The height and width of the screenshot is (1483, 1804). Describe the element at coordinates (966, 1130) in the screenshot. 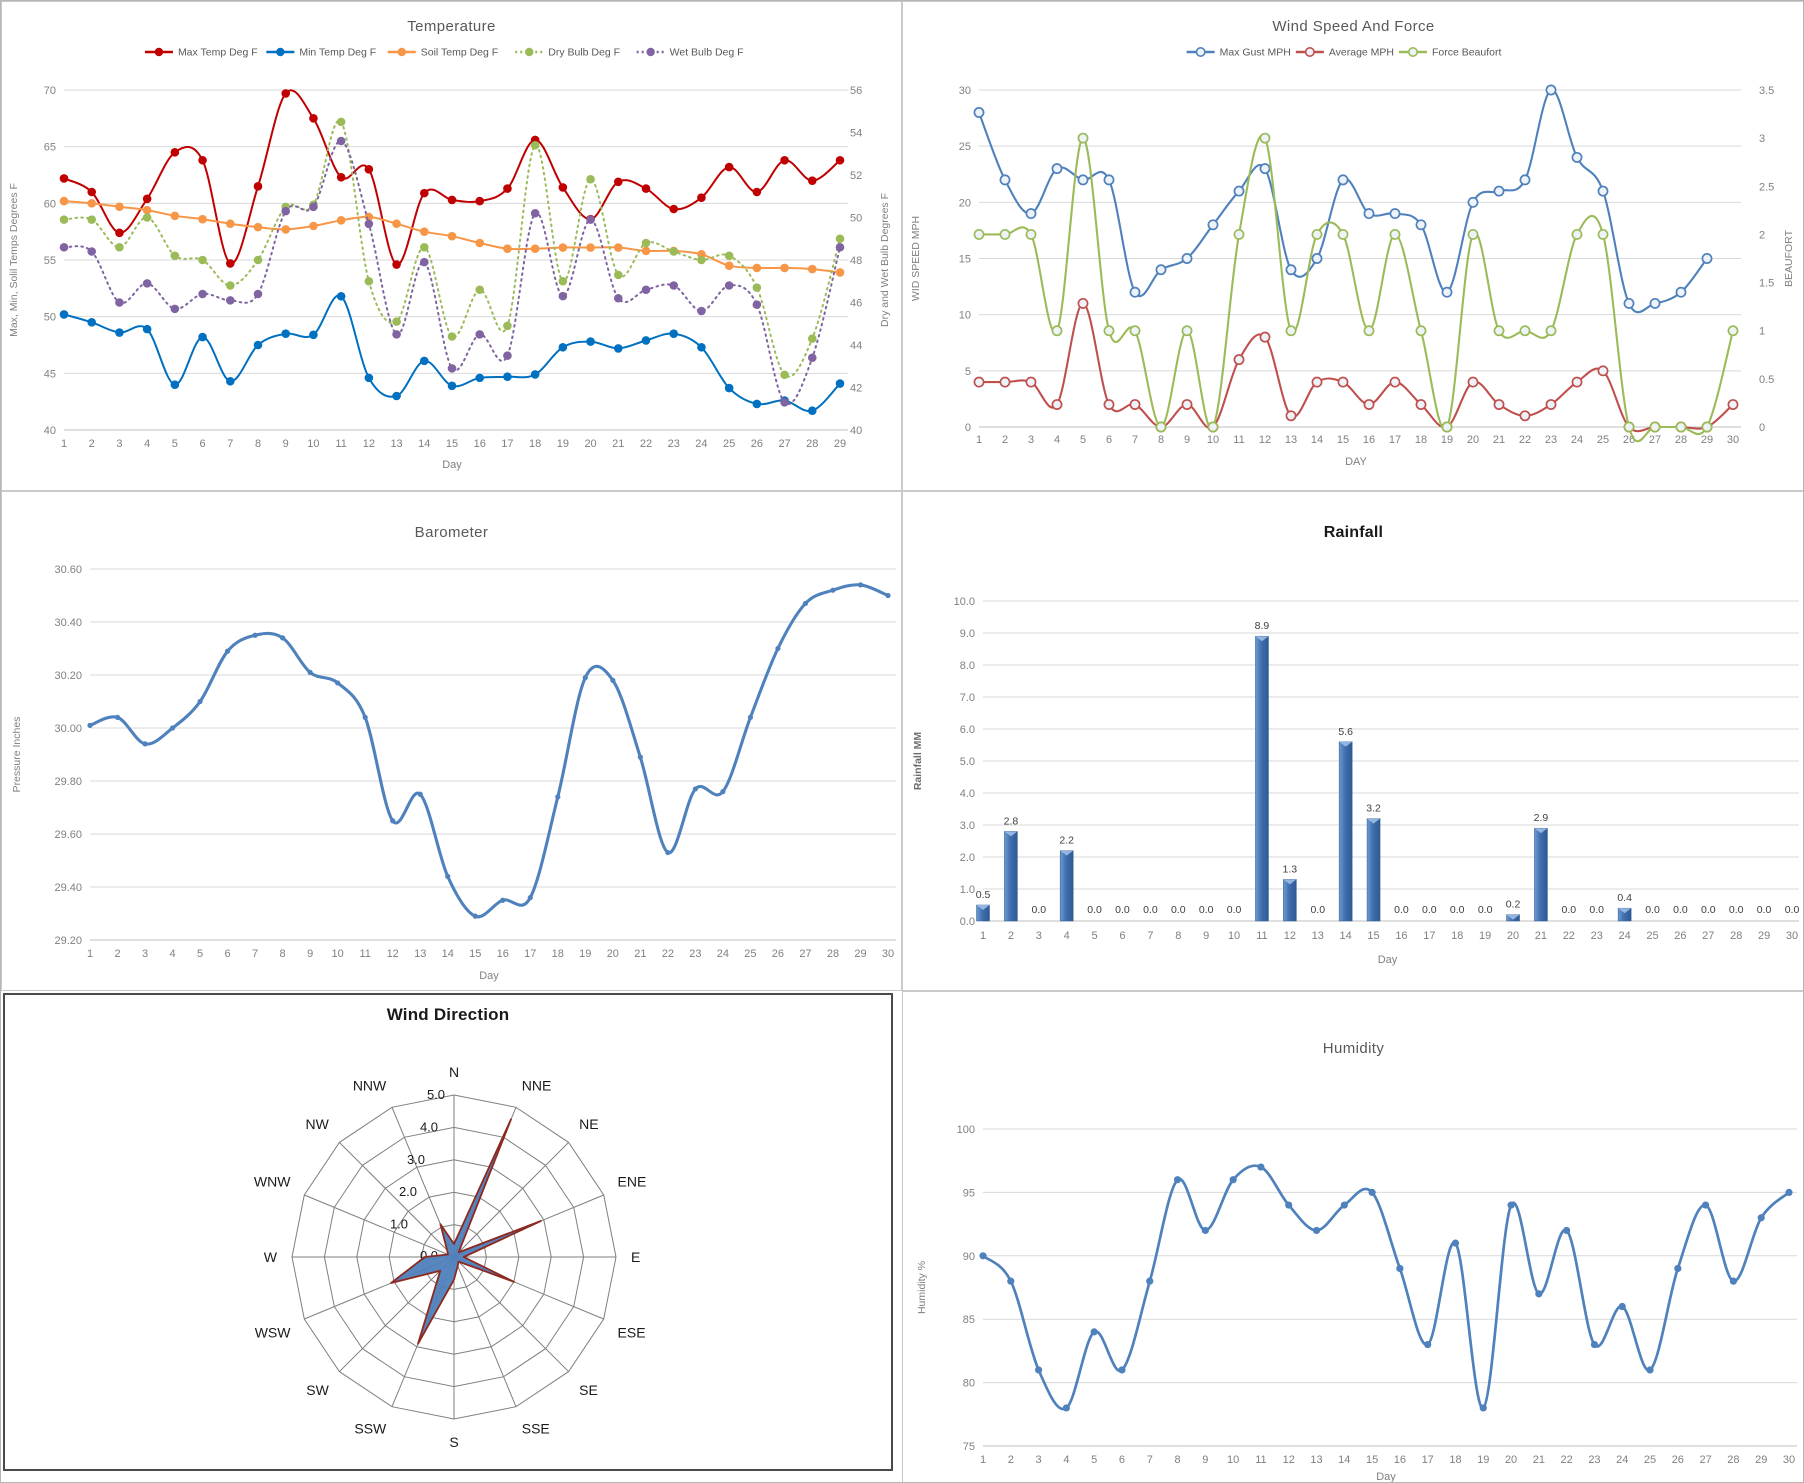

I see `svg-text: 100` at that location.